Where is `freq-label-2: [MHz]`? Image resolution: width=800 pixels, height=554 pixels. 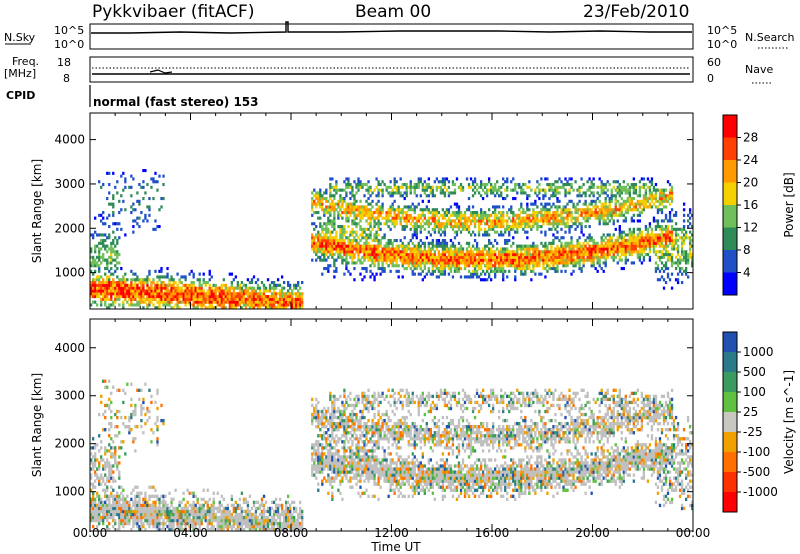 freq-label-2: [MHz] is located at coordinates (20, 73).